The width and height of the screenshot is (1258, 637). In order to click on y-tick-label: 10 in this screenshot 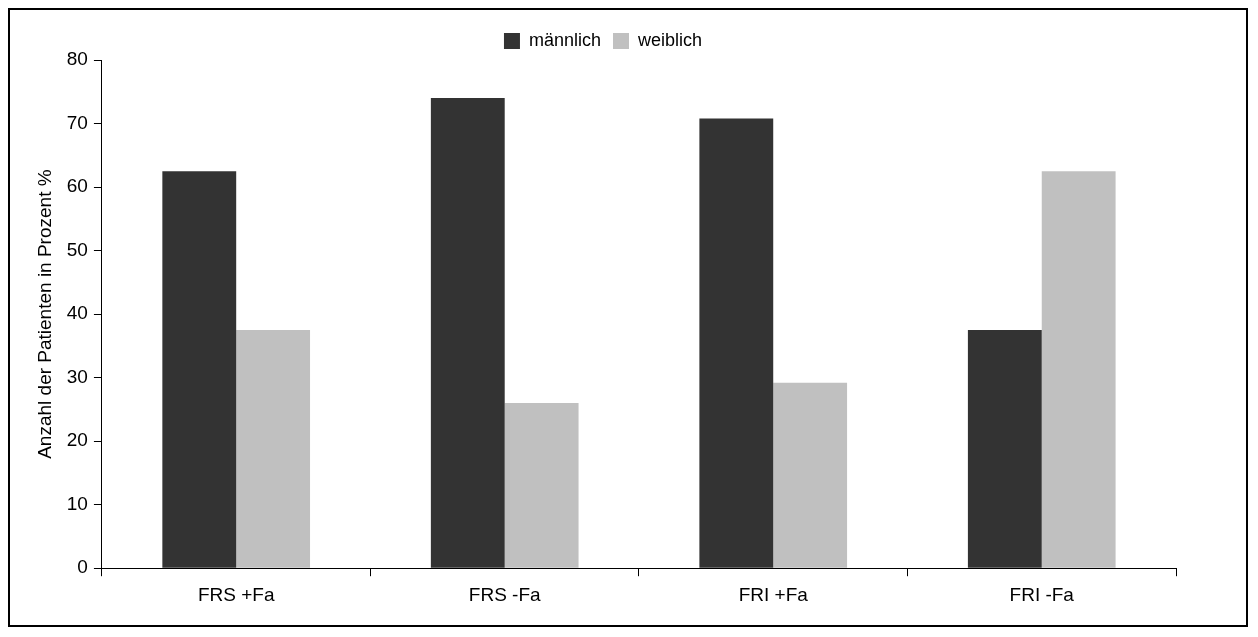, I will do `click(77, 503)`.